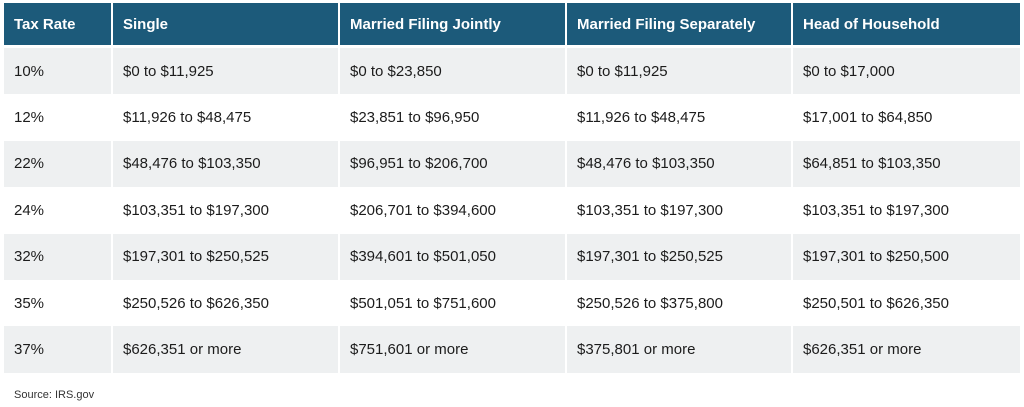 This screenshot has height=407, width=1024. Describe the element at coordinates (196, 303) in the screenshot. I see `bracket-cell: $250,526 to $626,350` at that location.